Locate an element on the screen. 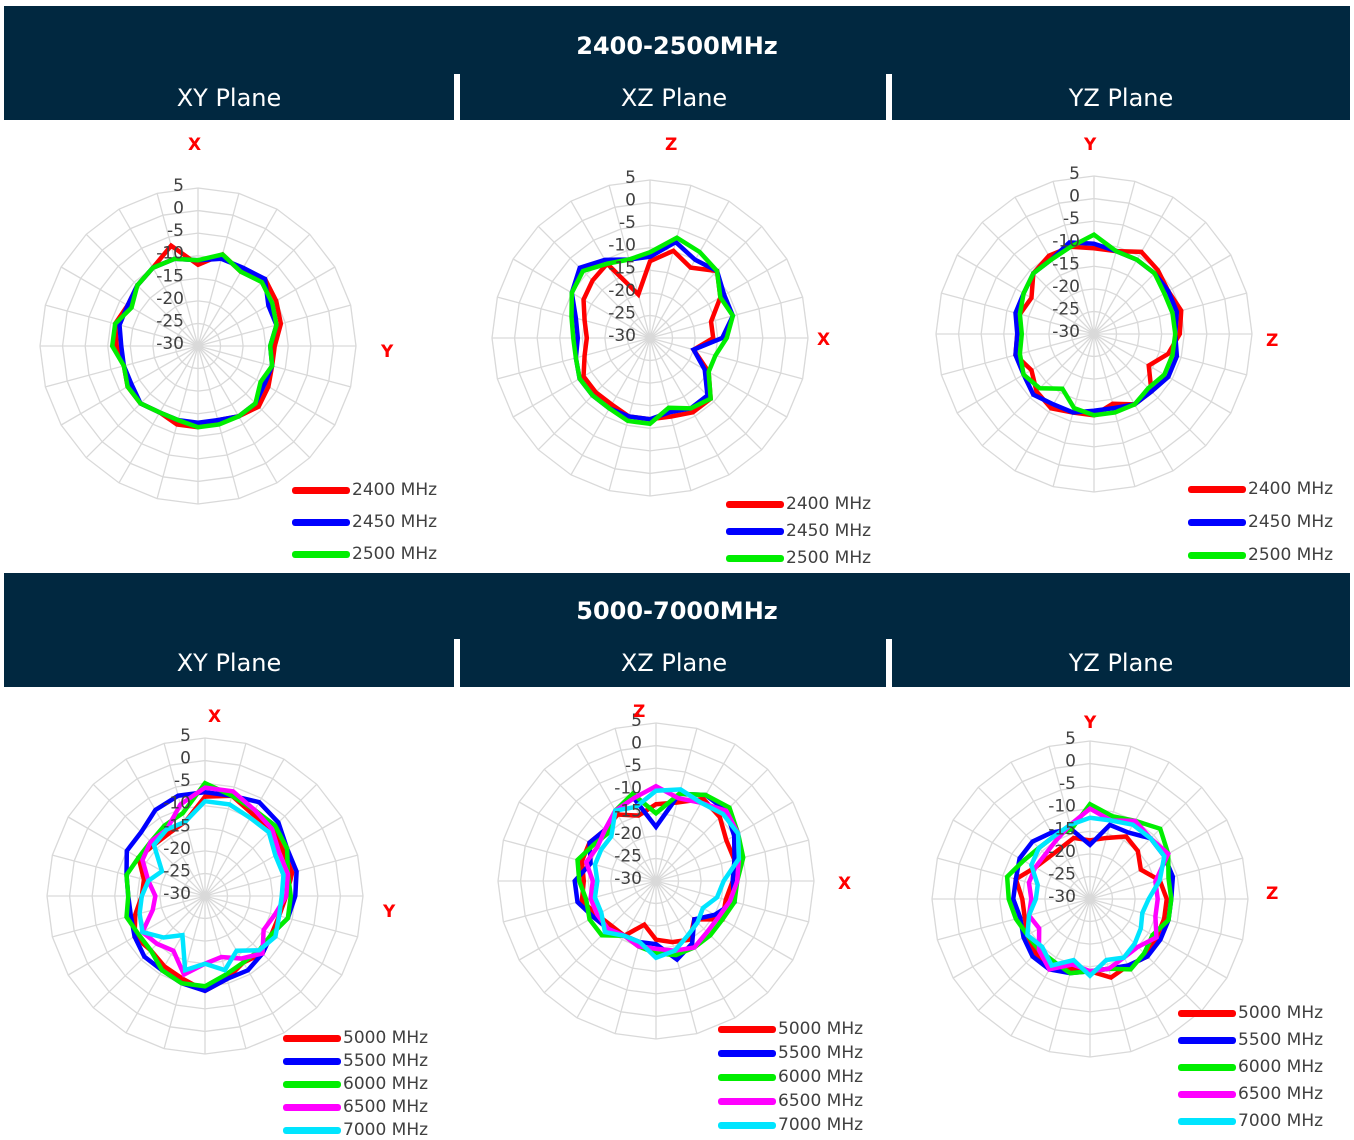 This screenshot has height=1140, width=1354. radiation-pattern-chart-6: 5 0-5 -10-15 -20-25 -30 is located at coordinates (1090, 893).